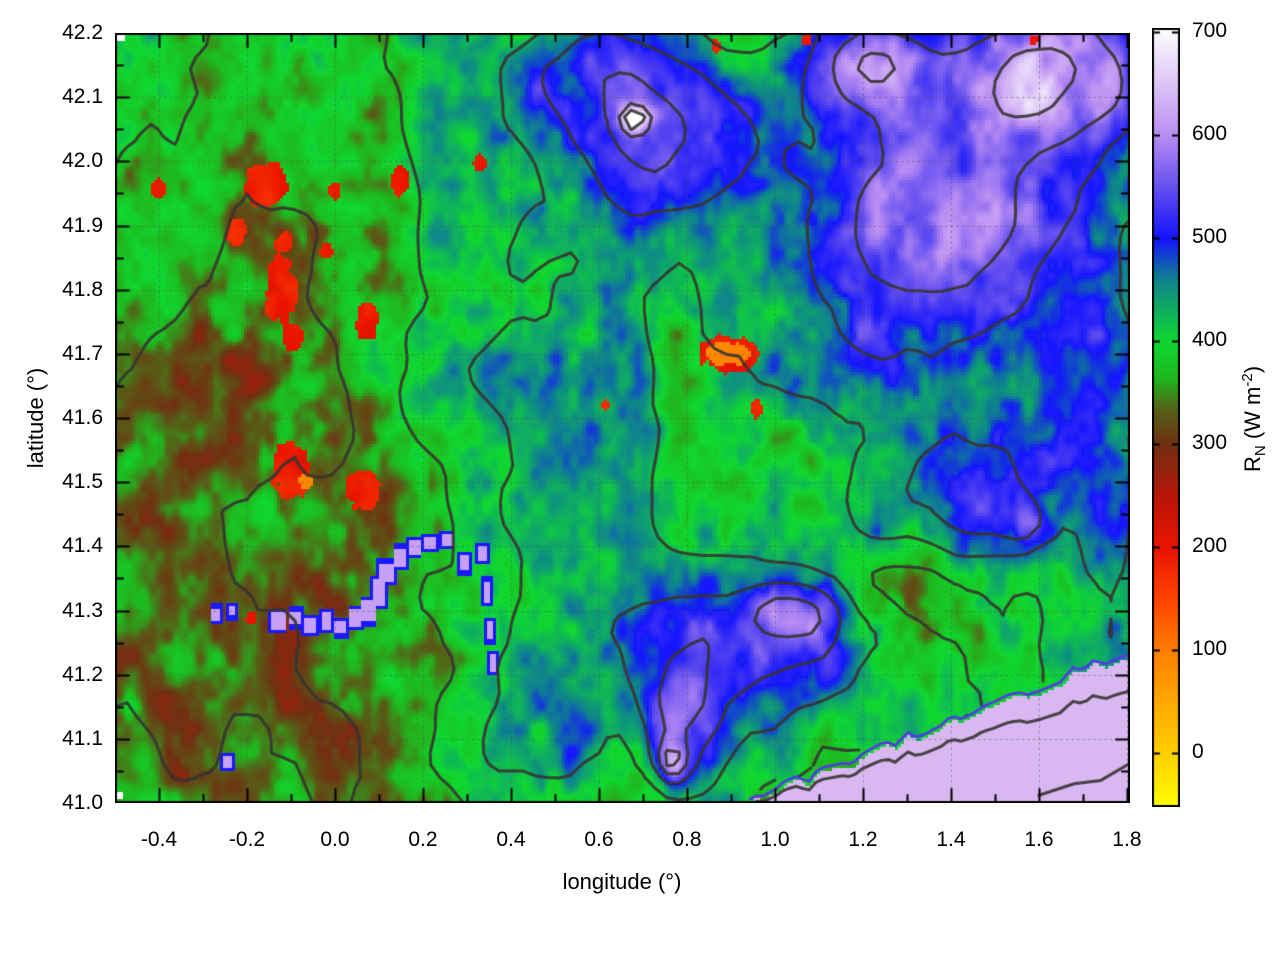 Image resolution: width=1280 pixels, height=960 pixels. Describe the element at coordinates (687, 839) in the screenshot. I see `x-tick-label: 0.8` at that location.